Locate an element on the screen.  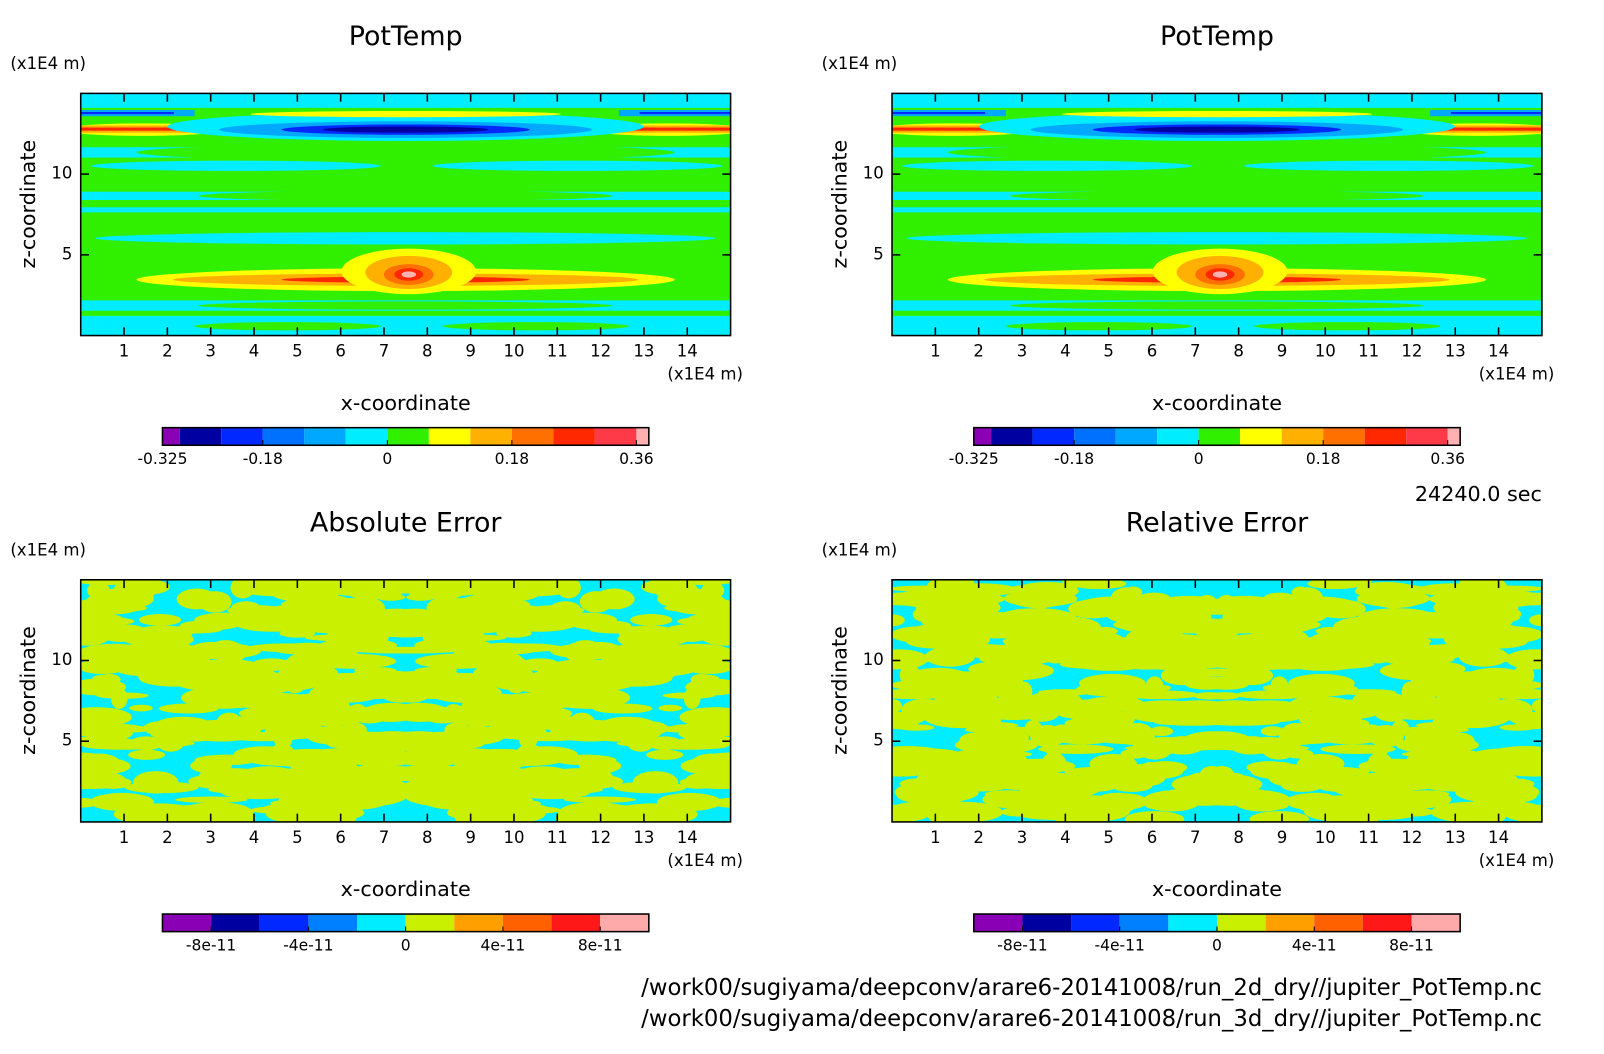
colorbar-tick-label: 0.18 is located at coordinates (512, 459).